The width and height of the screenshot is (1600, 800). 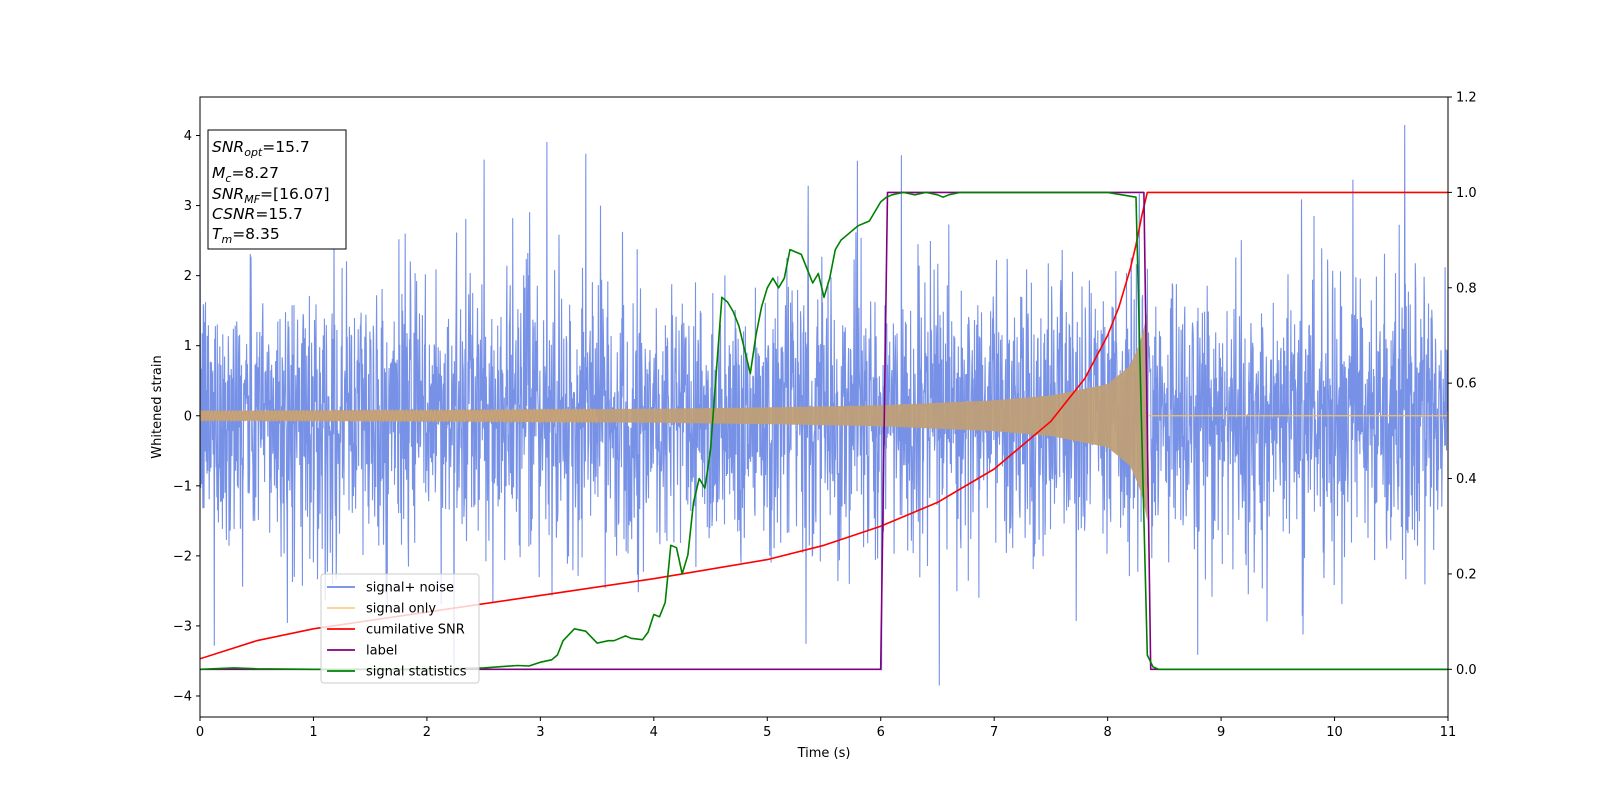 I want to click on annotation-frame, so click(x=277, y=189).